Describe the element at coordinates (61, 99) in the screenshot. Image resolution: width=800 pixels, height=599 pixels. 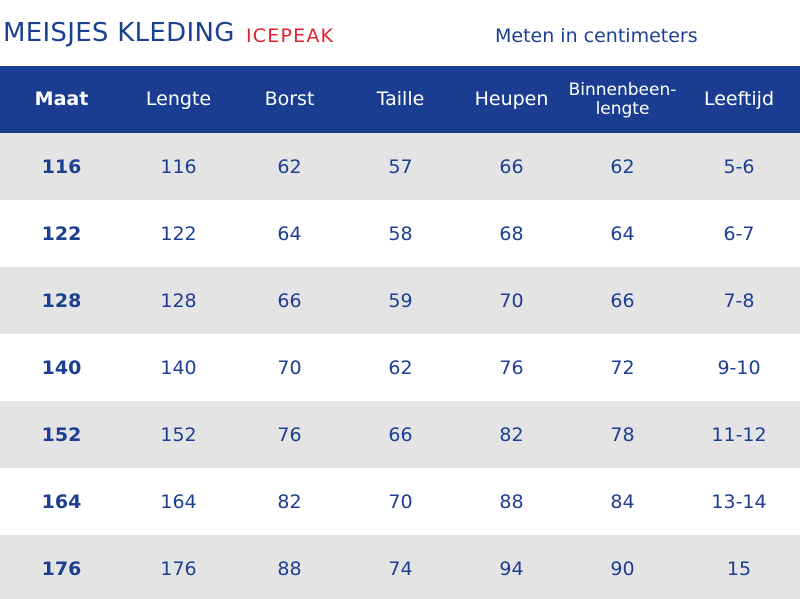
I see `column-header-maat: Maat` at that location.